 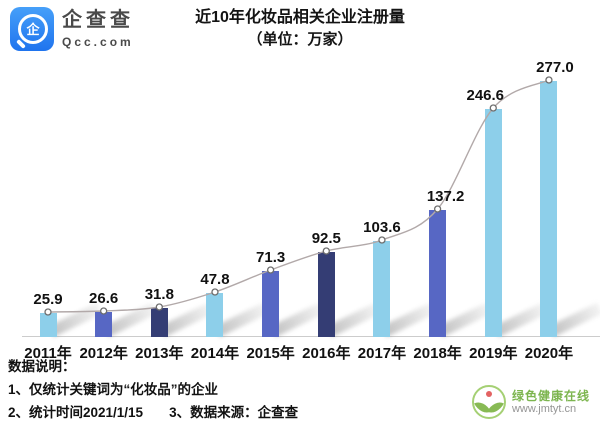 I want to click on magnifier-ring-icon: 企, so click(x=33, y=29).